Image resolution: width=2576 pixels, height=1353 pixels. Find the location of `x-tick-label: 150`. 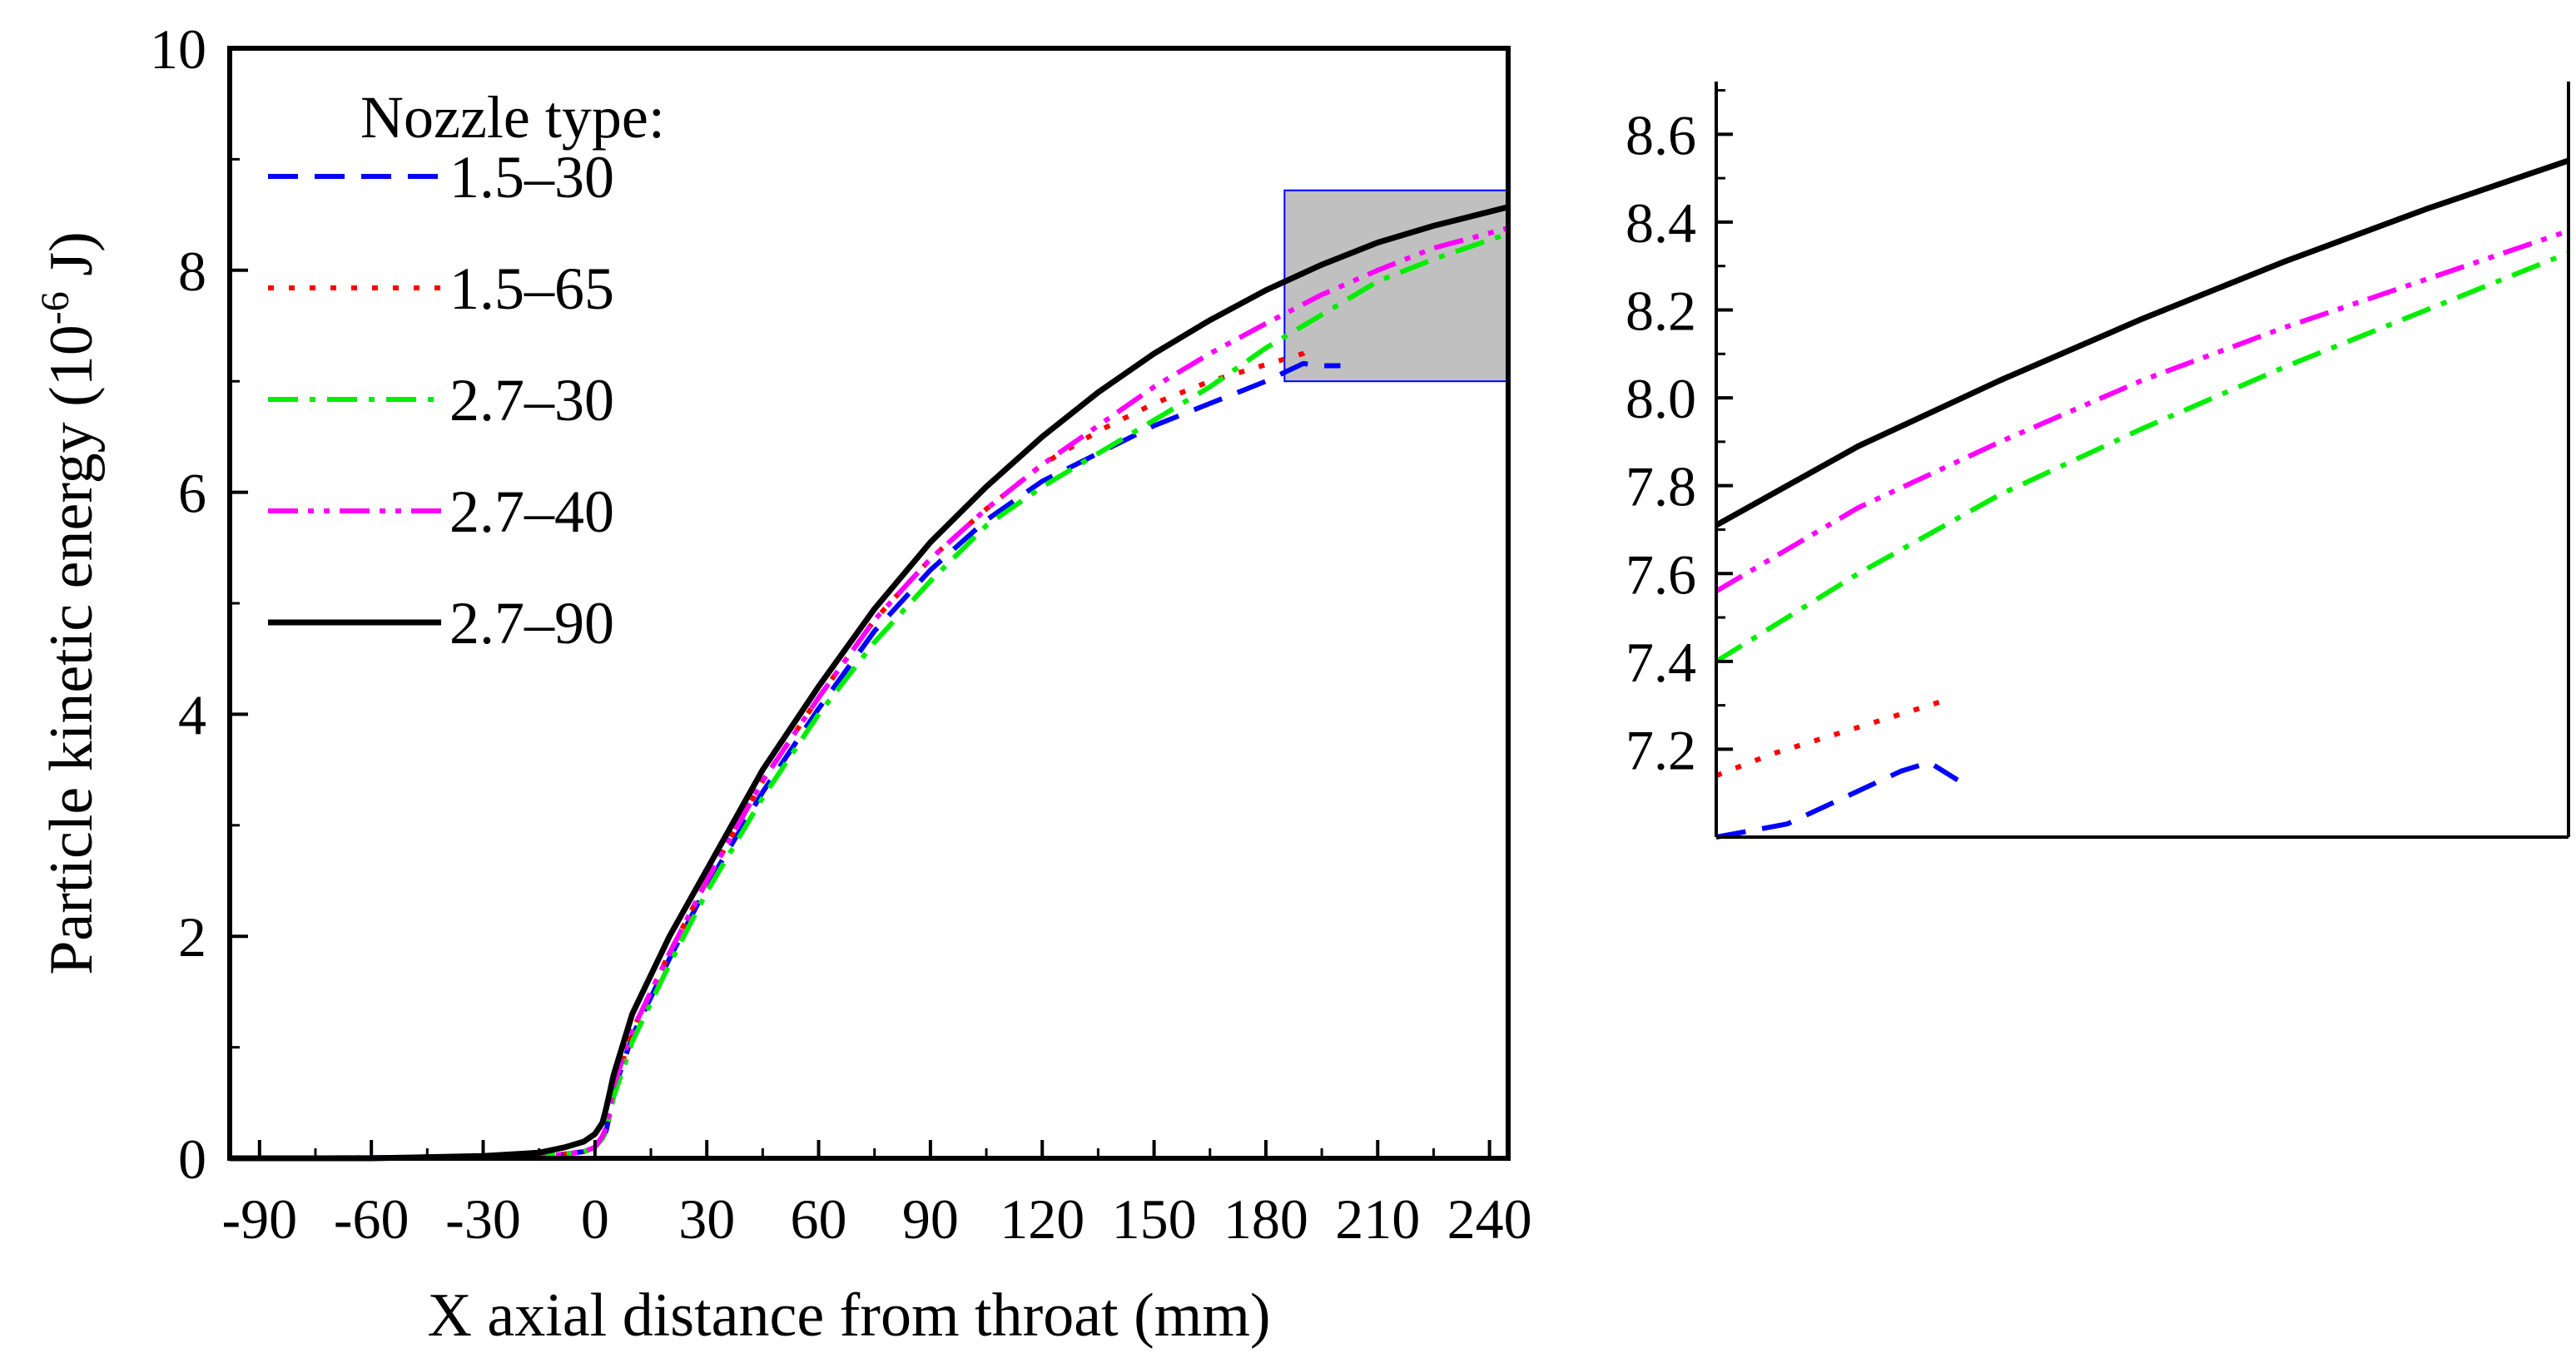

x-tick-label: 150 is located at coordinates (1154, 1219).